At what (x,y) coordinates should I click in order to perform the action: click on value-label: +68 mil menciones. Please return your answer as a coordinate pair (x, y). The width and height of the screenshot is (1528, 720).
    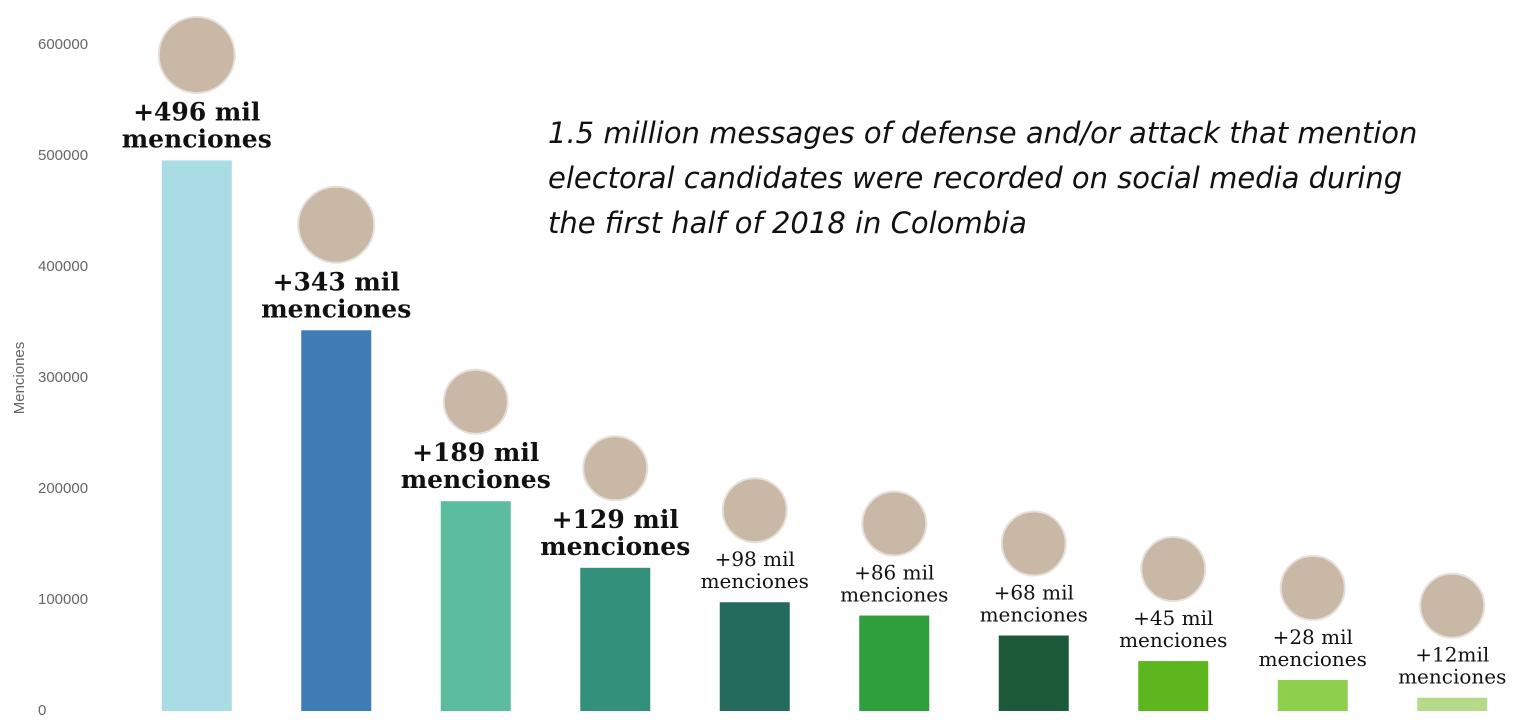
    Looking at the image, I should click on (1034, 603).